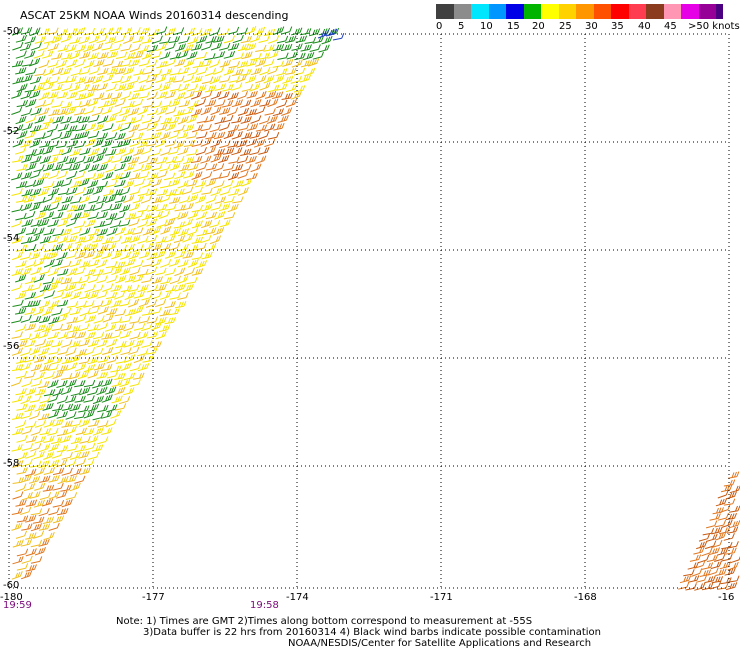  Describe the element at coordinates (538, 26) in the screenshot. I see `legend-label: 20` at that location.